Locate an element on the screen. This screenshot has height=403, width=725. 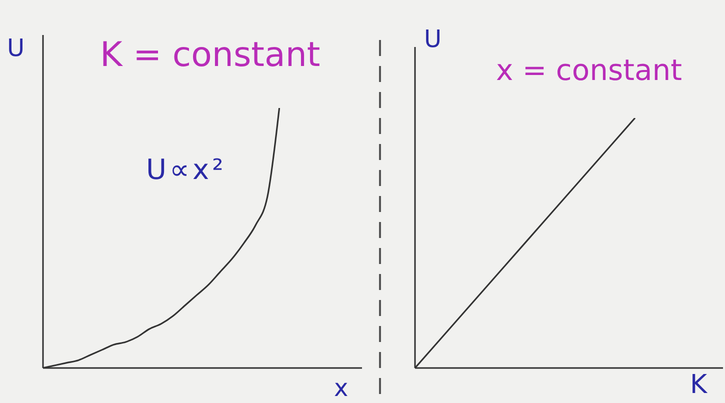
x-axis-title: x is located at coordinates (341, 388).